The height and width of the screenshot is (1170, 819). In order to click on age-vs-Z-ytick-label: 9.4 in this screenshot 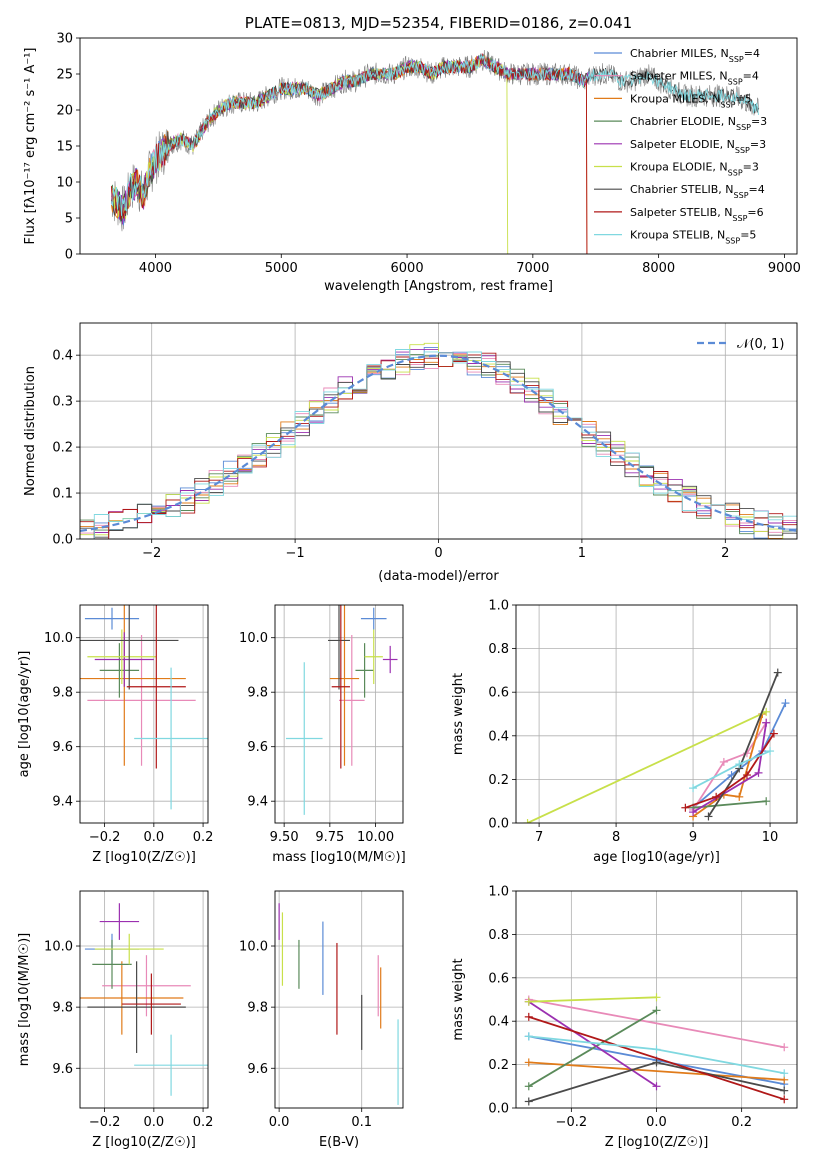, I will do `click(62, 802)`.